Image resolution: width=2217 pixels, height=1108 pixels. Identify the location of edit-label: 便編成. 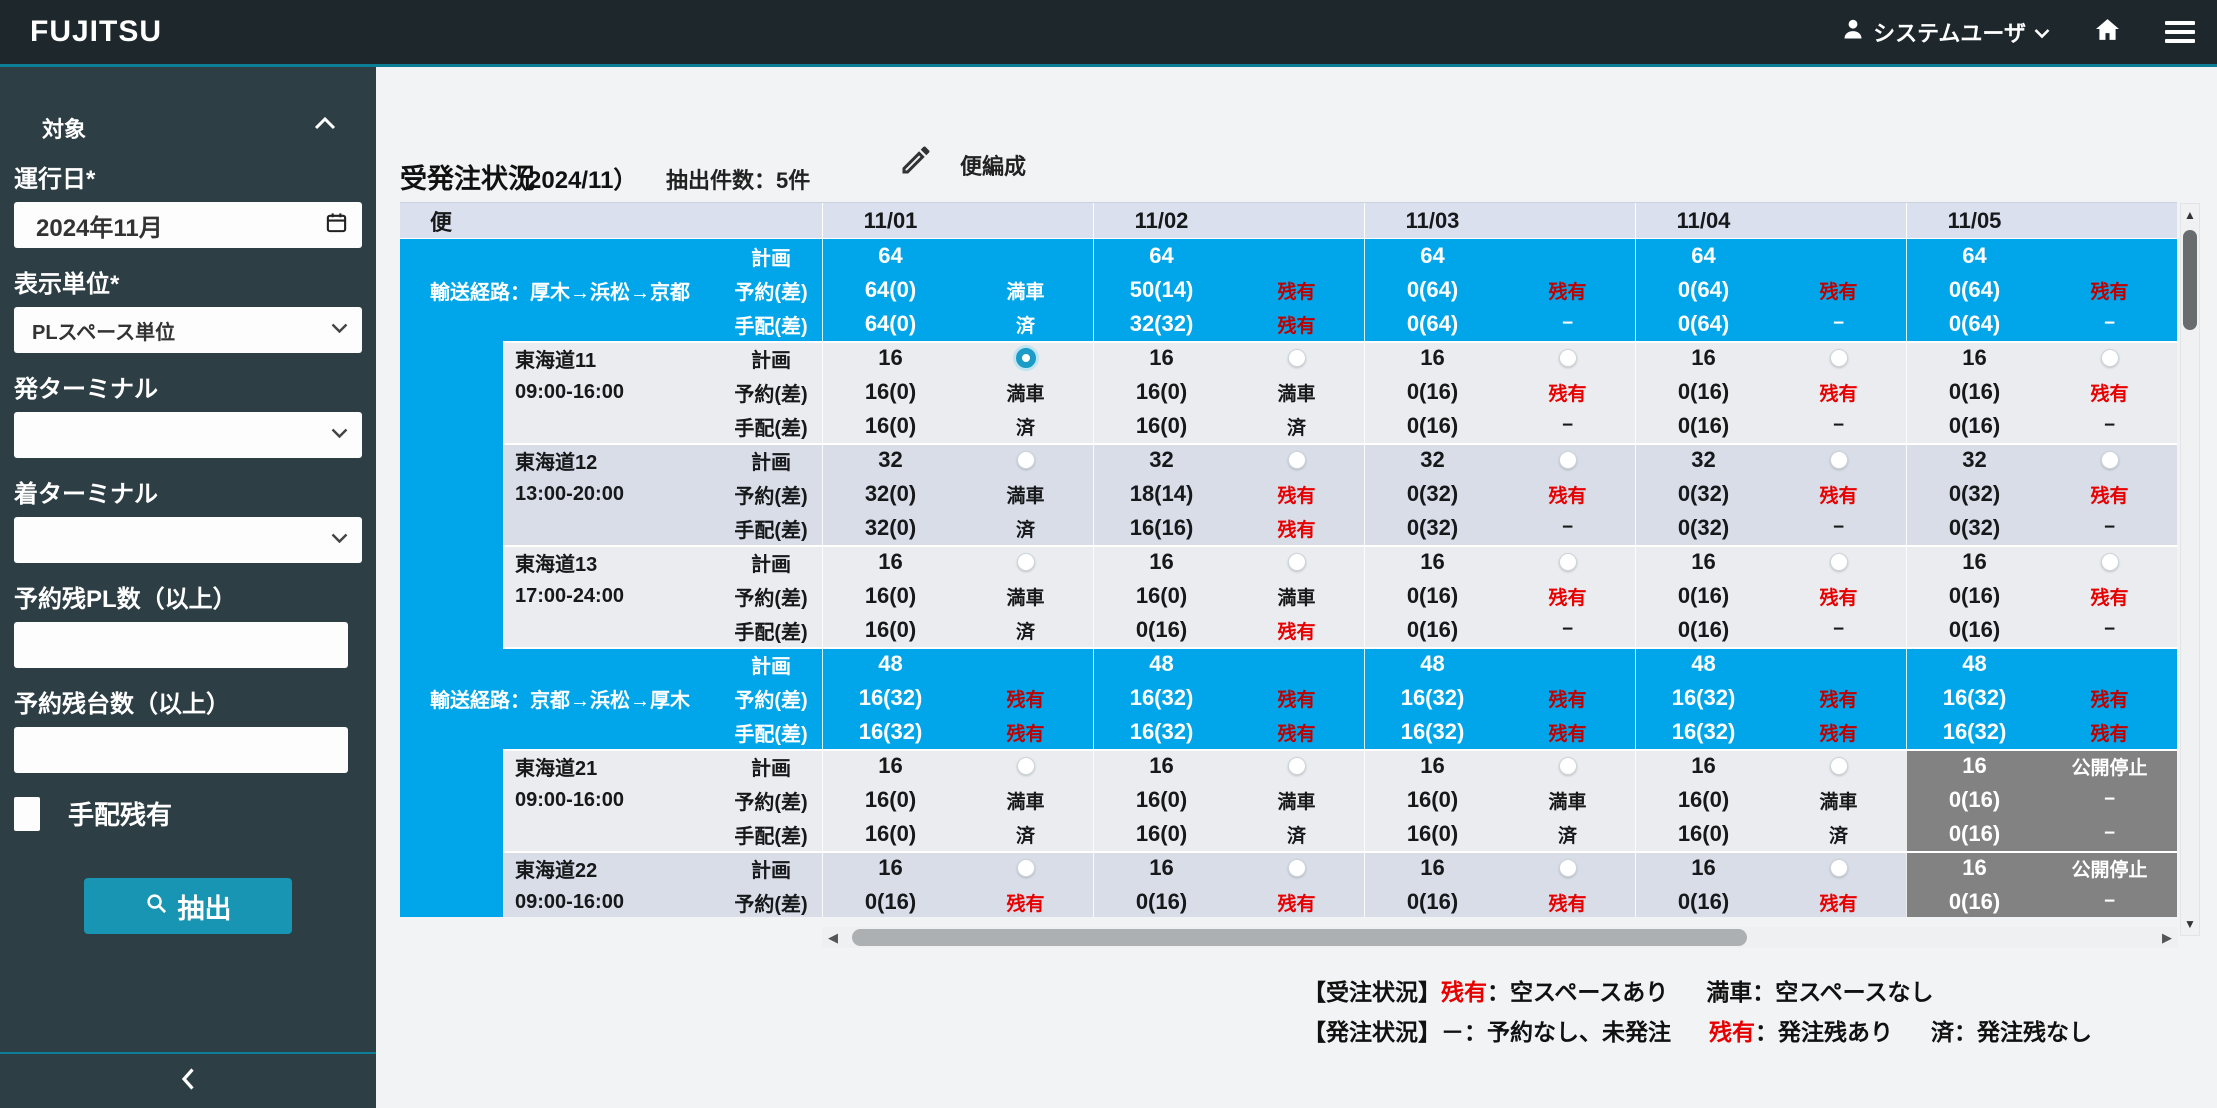
(993, 166).